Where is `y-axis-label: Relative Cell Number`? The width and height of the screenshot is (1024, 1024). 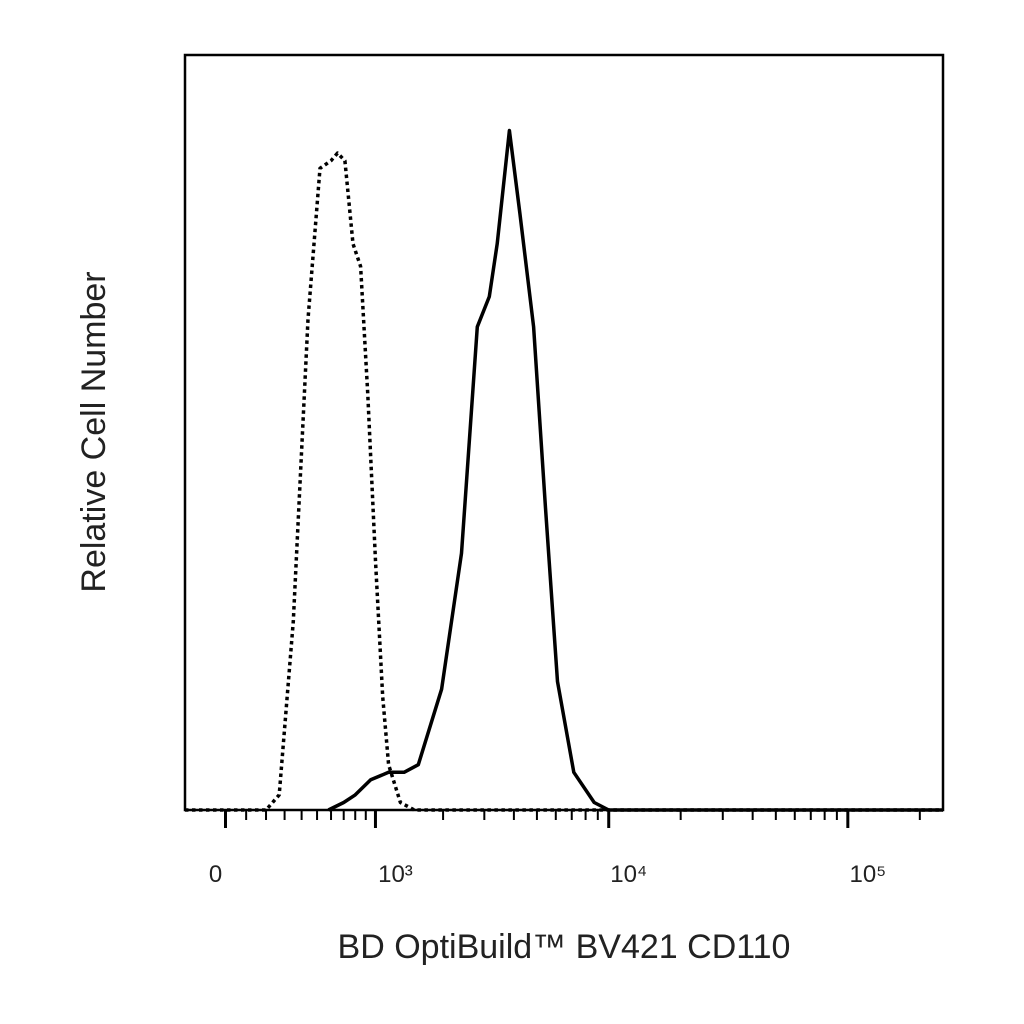 y-axis-label: Relative Cell Number is located at coordinates (94, 431).